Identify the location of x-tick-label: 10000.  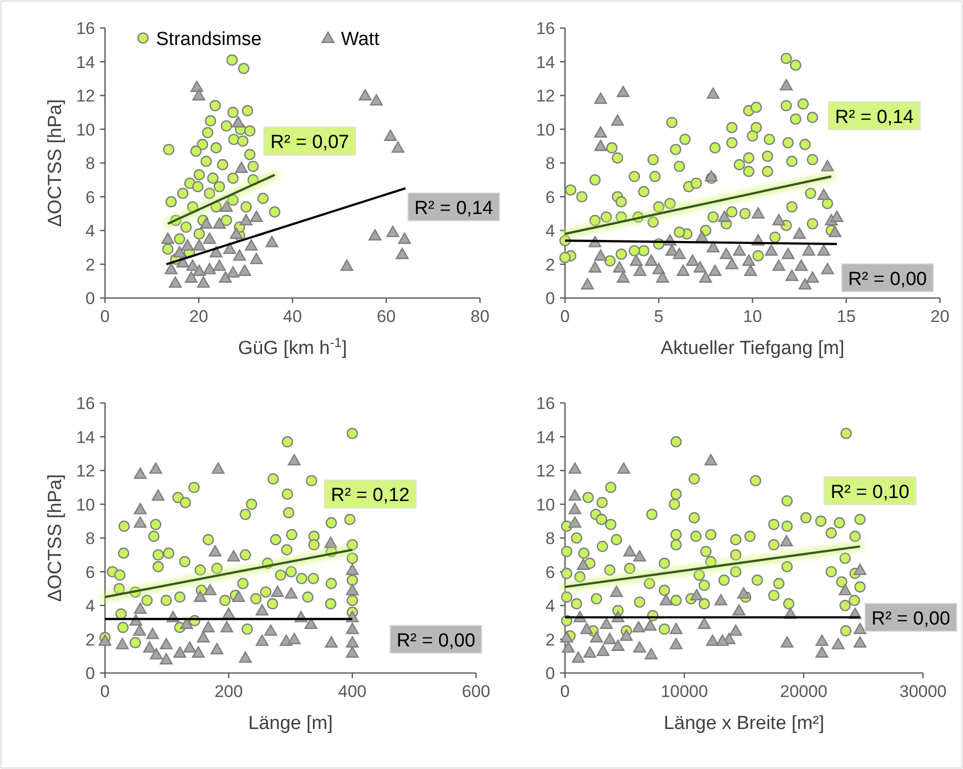
(684, 691).